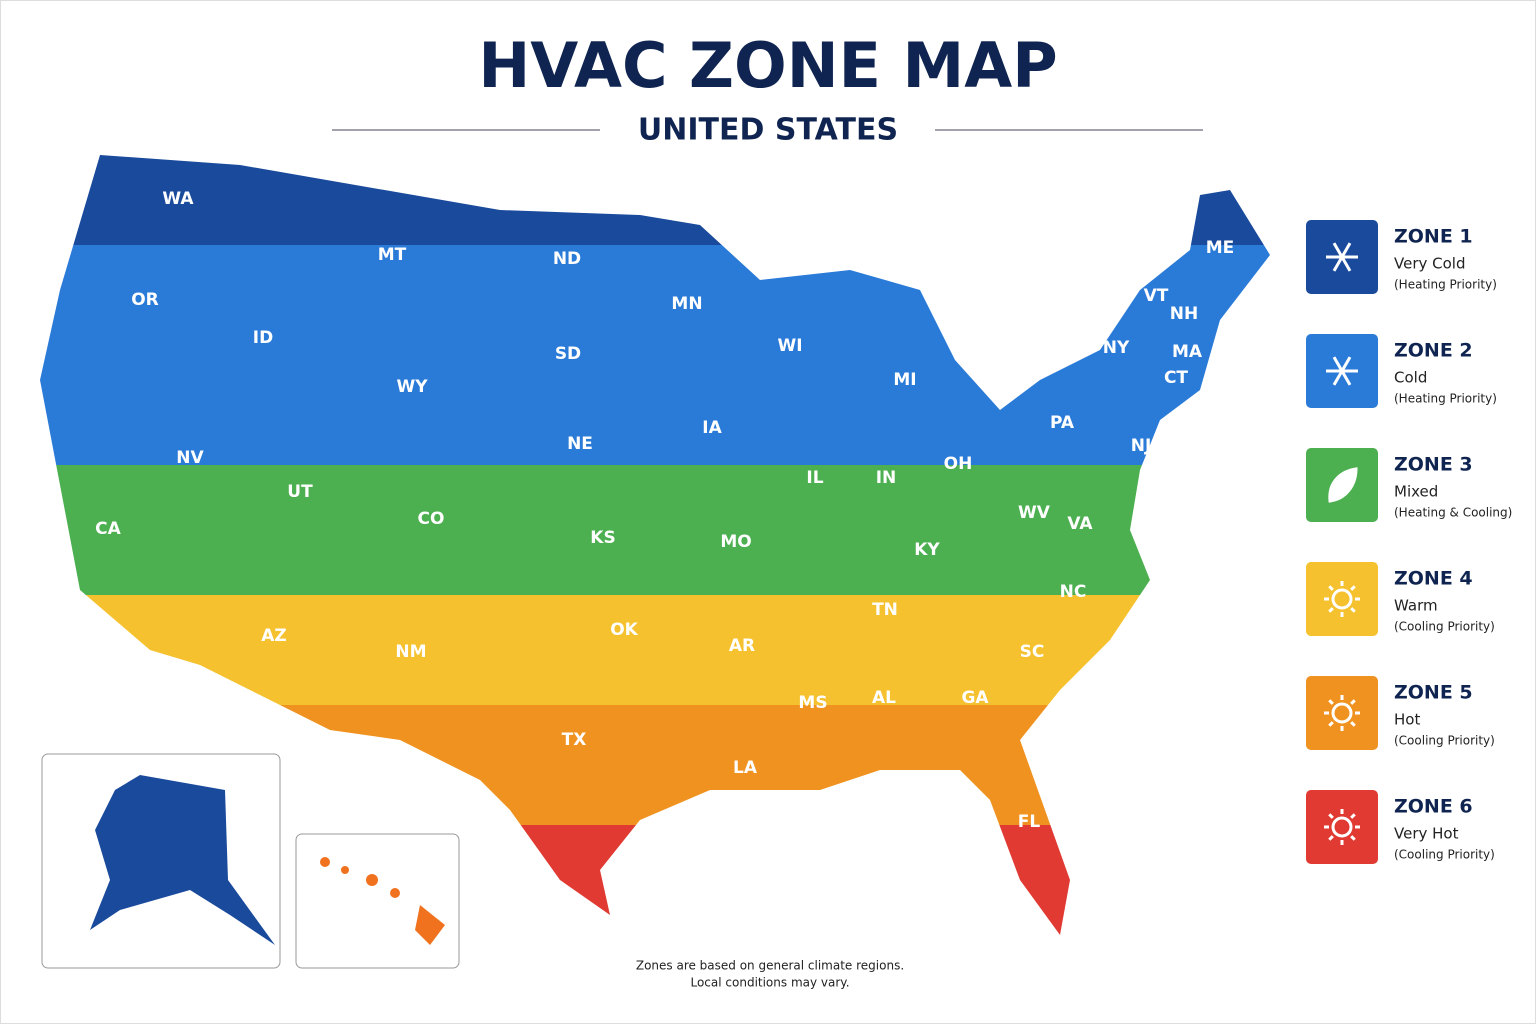  Describe the element at coordinates (975, 698) in the screenshot. I see `state-label: GA` at that location.